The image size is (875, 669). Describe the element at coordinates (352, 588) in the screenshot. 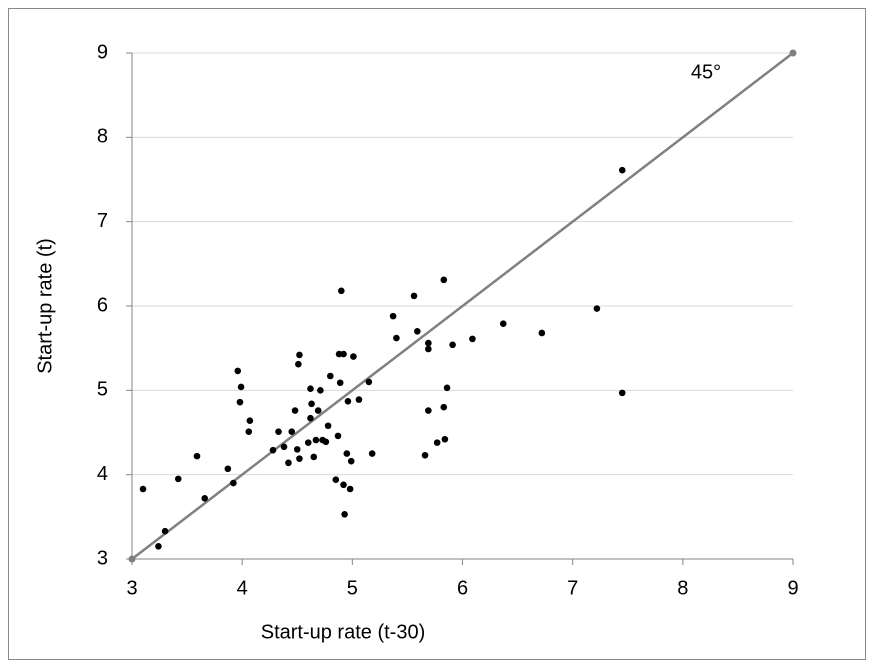

I see `x-tick-label: 5` at that location.